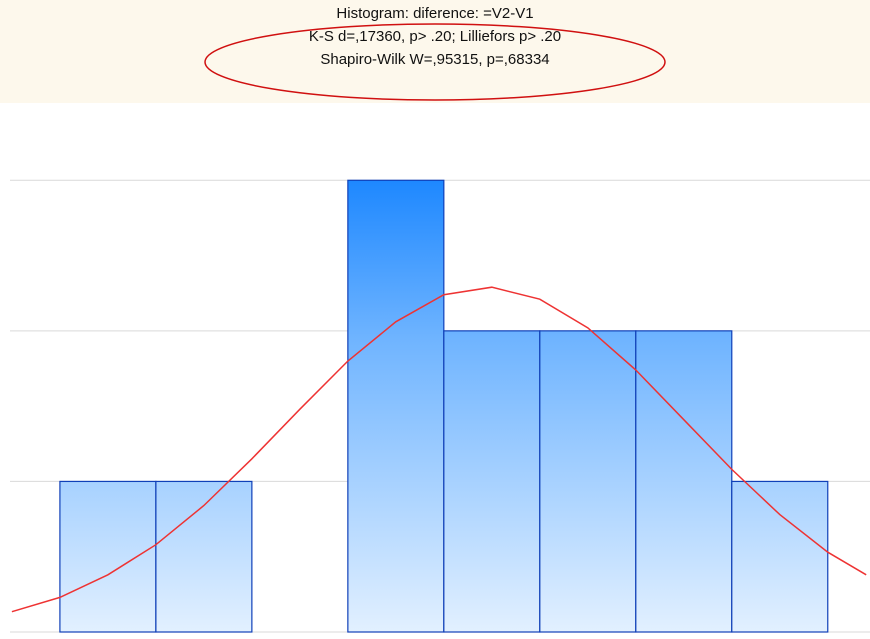  What do you see at coordinates (435, 36) in the screenshot?
I see `chart-subtitle: K-S d=,17360, p> .20; Lilliefors p> .20` at bounding box center [435, 36].